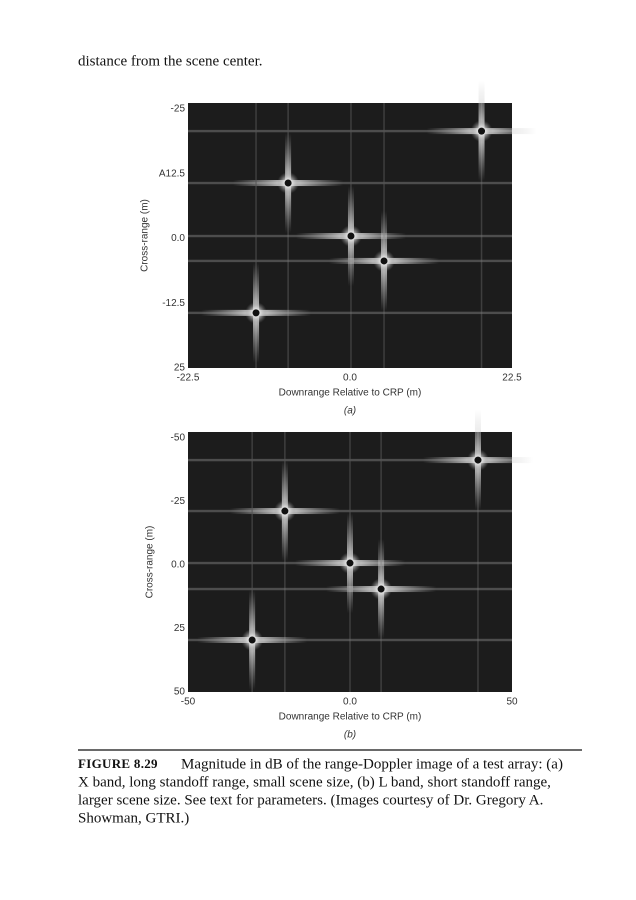 The height and width of the screenshot is (900, 636). I want to click on x-tick-label: 22.5, so click(512, 378).